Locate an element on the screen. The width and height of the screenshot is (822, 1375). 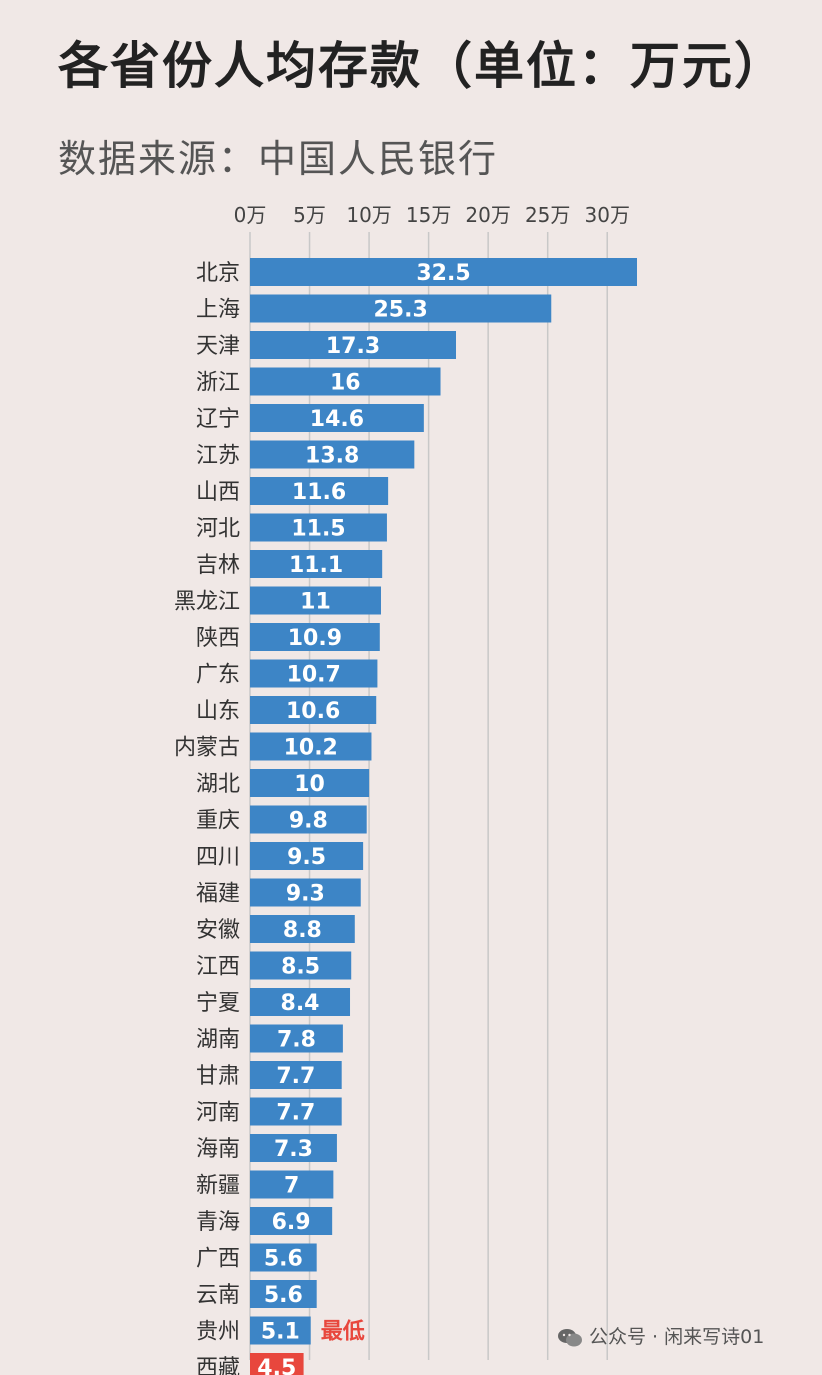
chart-title: 各省份人均存款（单位：万元） is located at coordinates (422, 66).